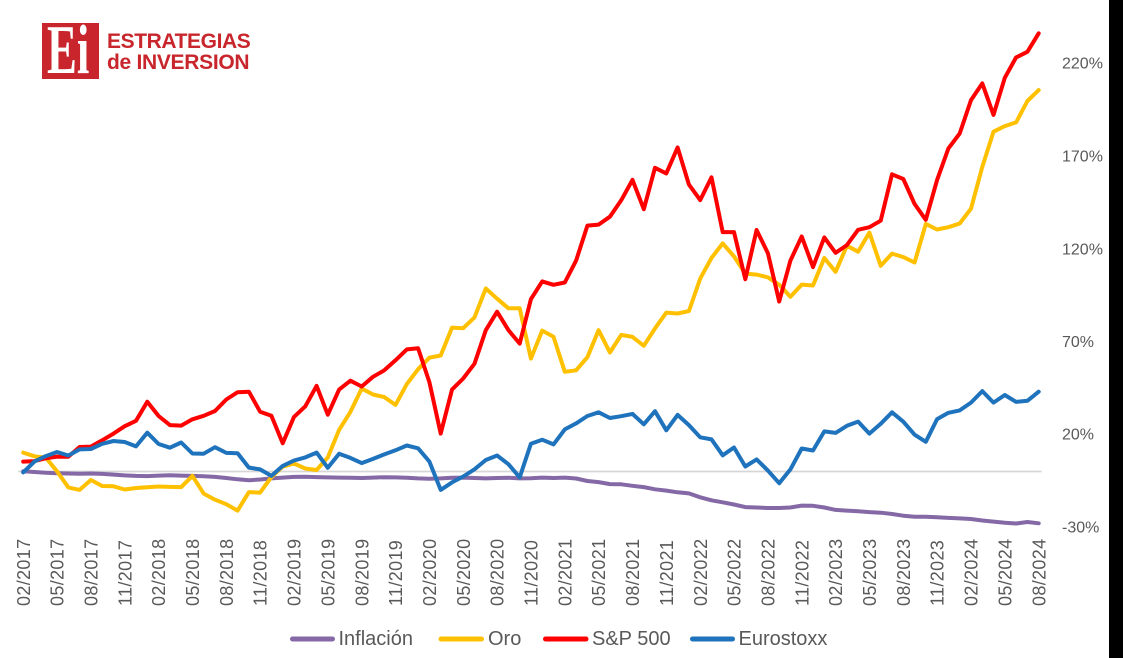 This screenshot has width=1123, height=658. I want to click on svg-text: 05/2020, so click(464, 572).